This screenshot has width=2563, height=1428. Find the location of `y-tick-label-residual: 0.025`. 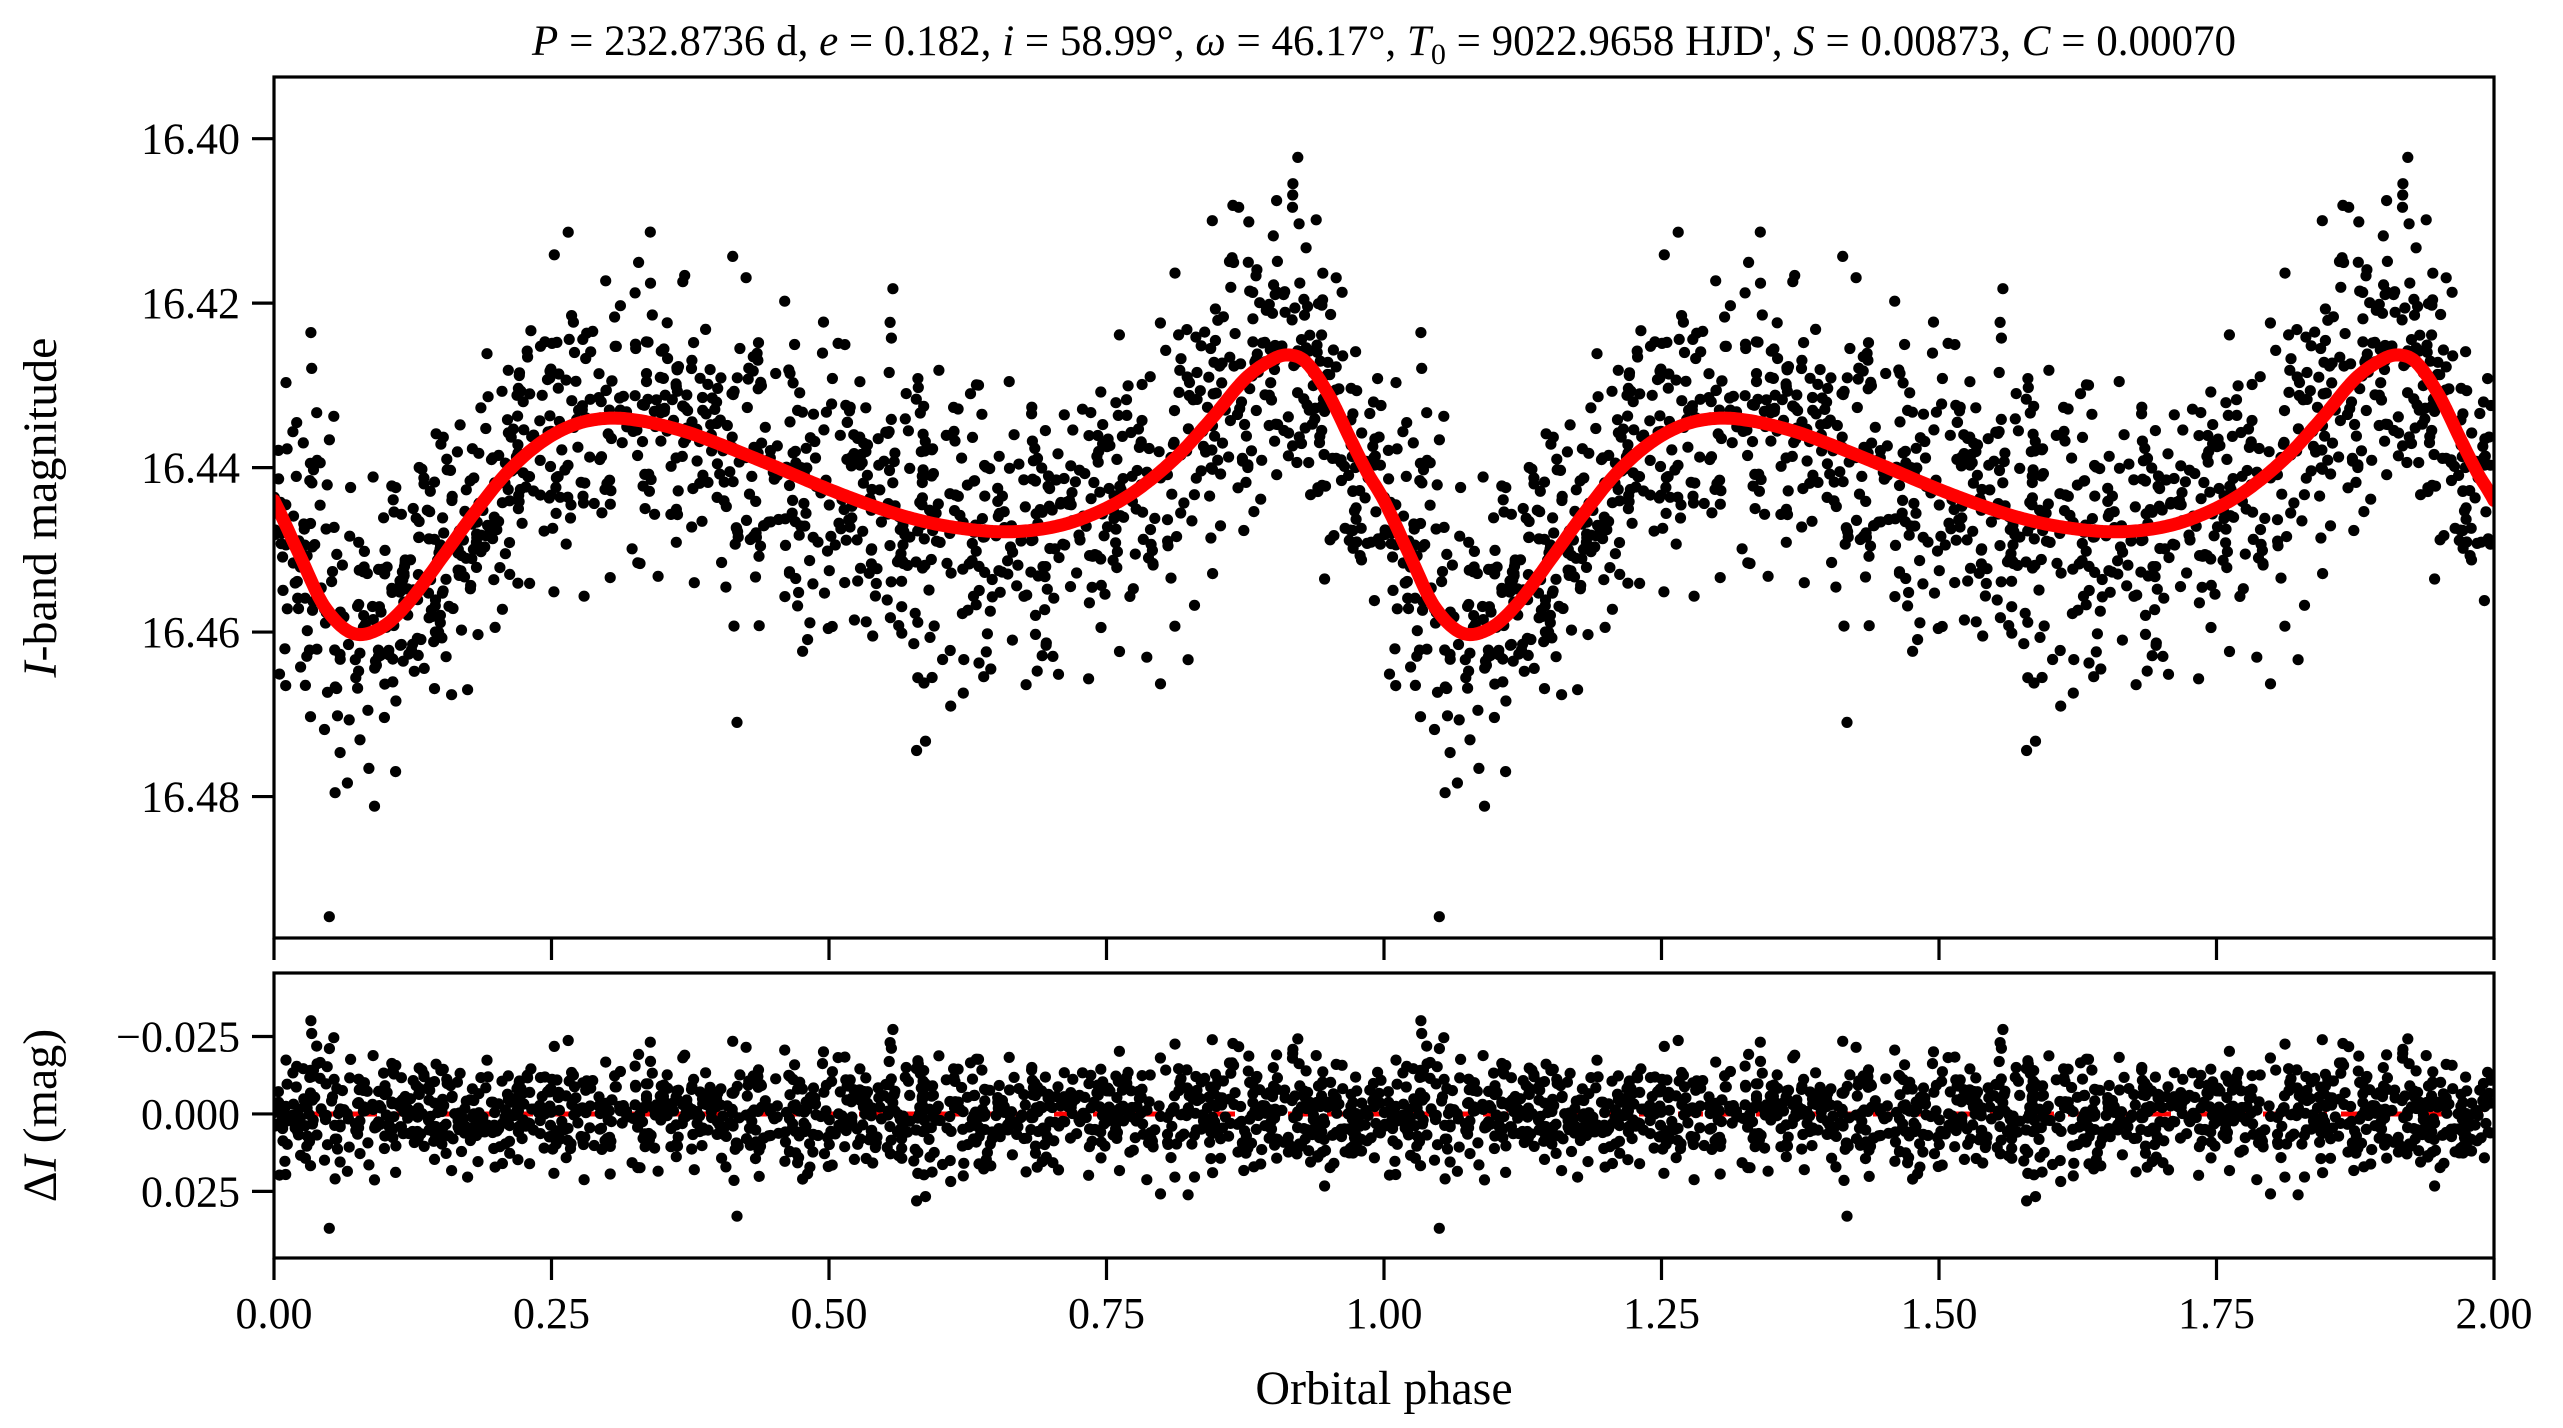

y-tick-label-residual: 0.025 is located at coordinates (190, 1191).